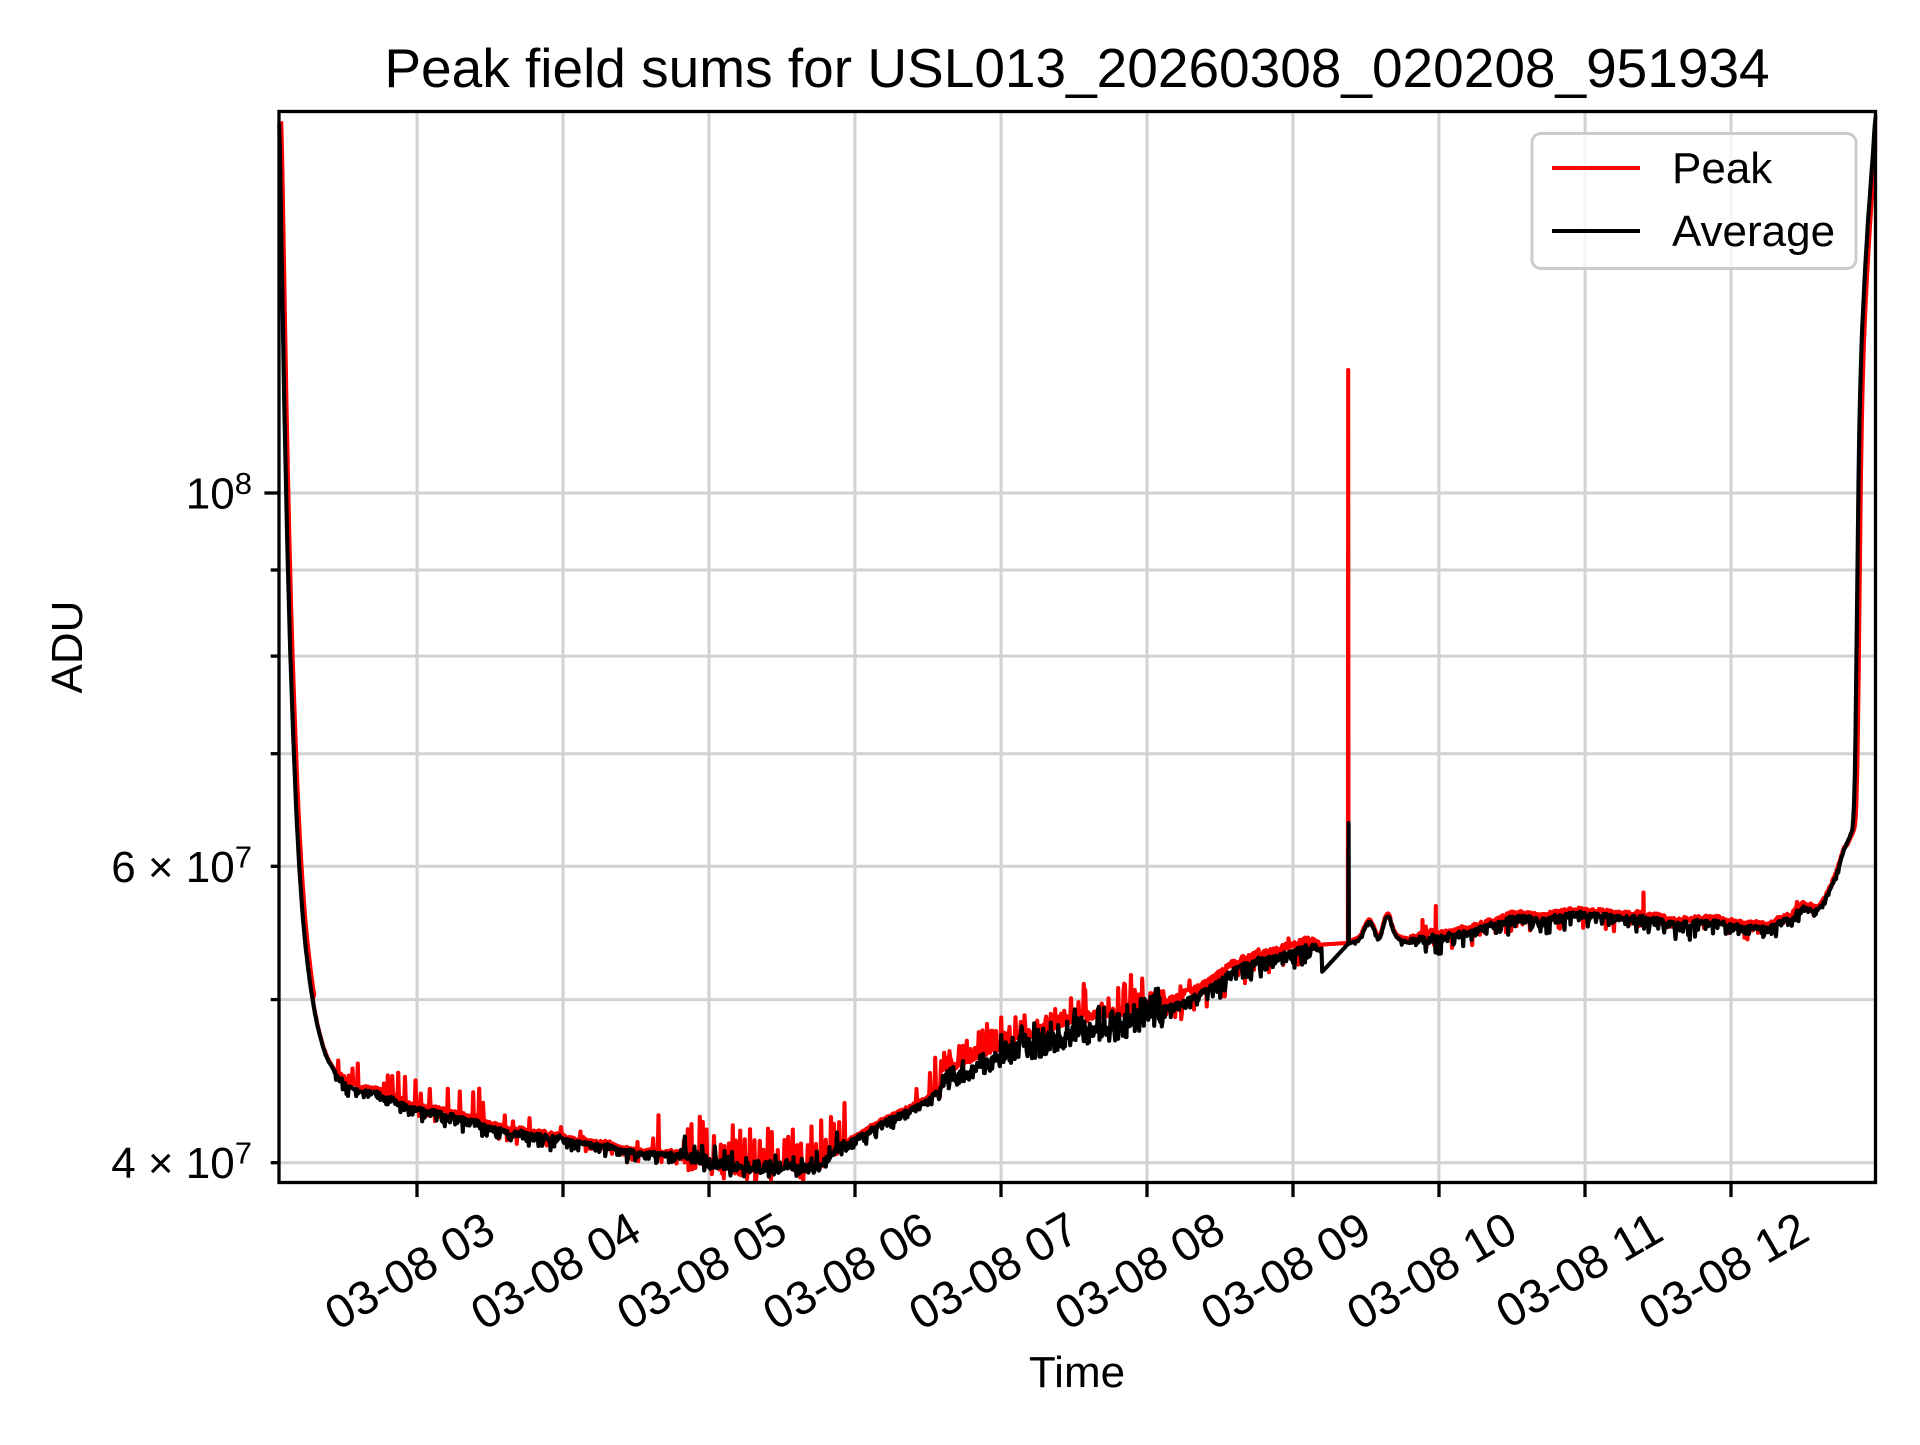  I want to click on svg-text: Peak, so click(1722, 168).